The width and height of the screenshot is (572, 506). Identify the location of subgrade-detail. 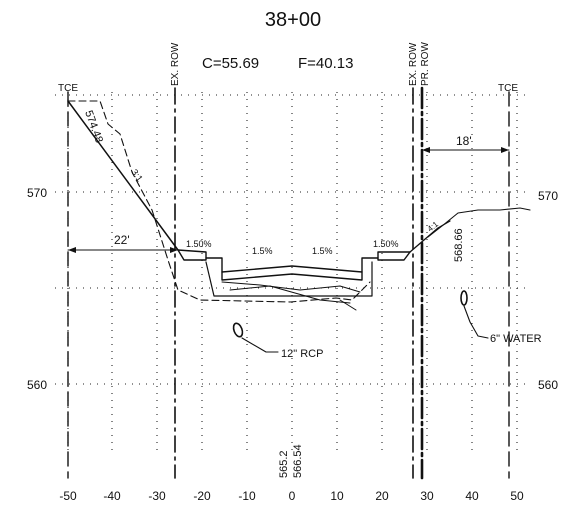
(291, 287).